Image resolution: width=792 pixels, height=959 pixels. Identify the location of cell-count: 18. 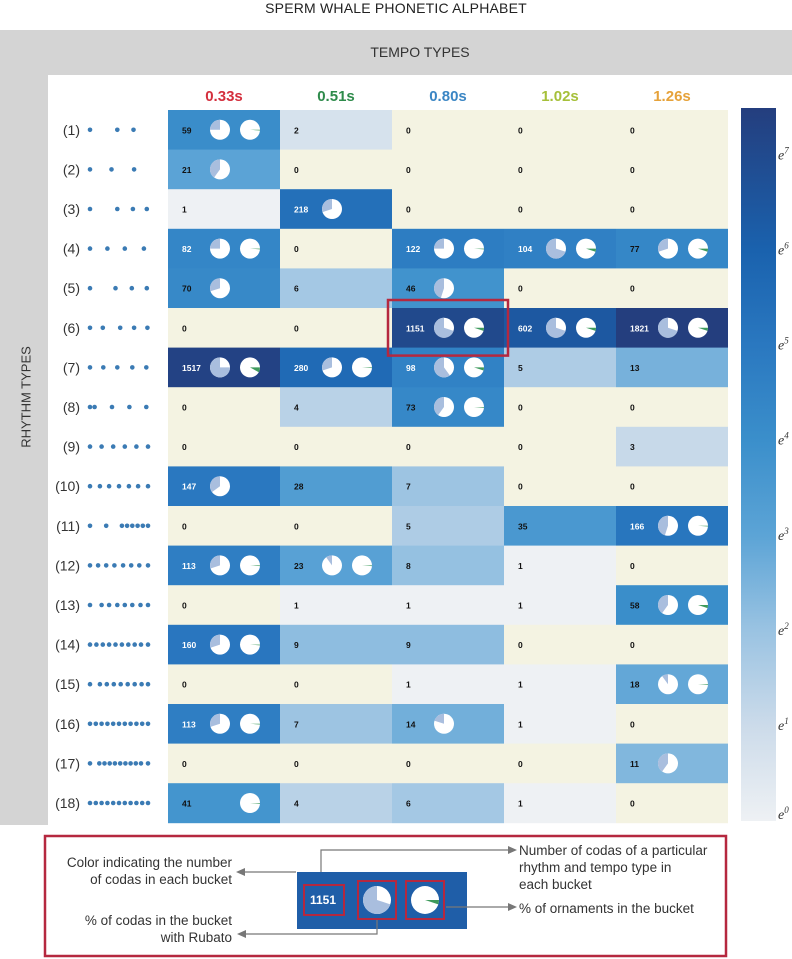
(635, 685).